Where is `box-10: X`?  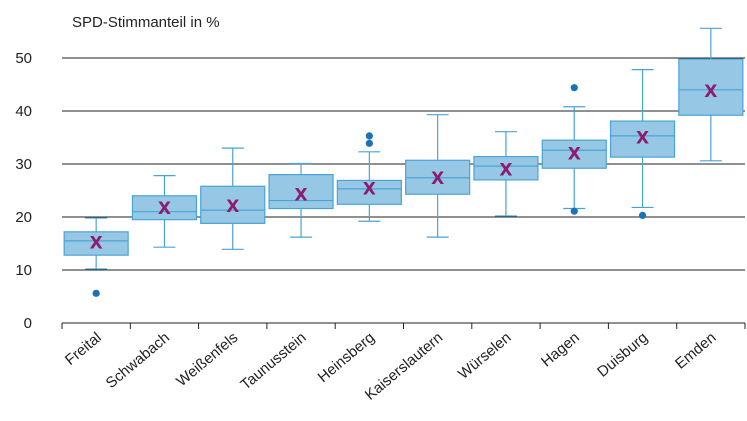
box-10: X is located at coordinates (711, 94).